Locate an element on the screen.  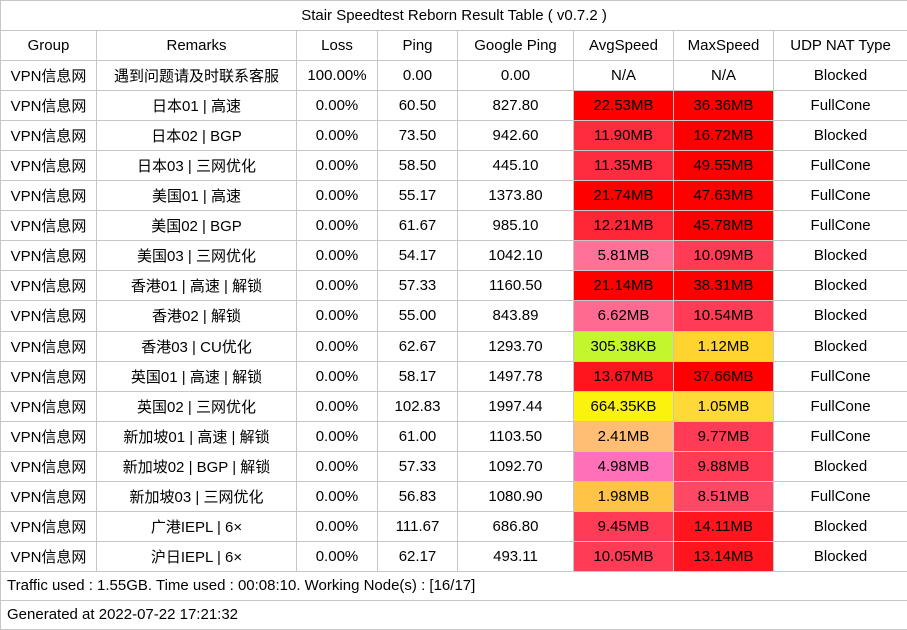
max-speed-cell: 47.63MB is located at coordinates (723, 196).